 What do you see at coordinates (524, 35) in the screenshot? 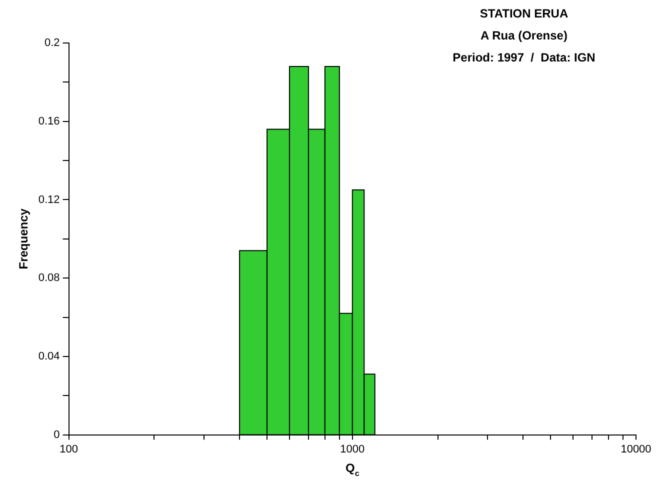
I see `chart-subtitle: A Rua (Orense)` at bounding box center [524, 35].